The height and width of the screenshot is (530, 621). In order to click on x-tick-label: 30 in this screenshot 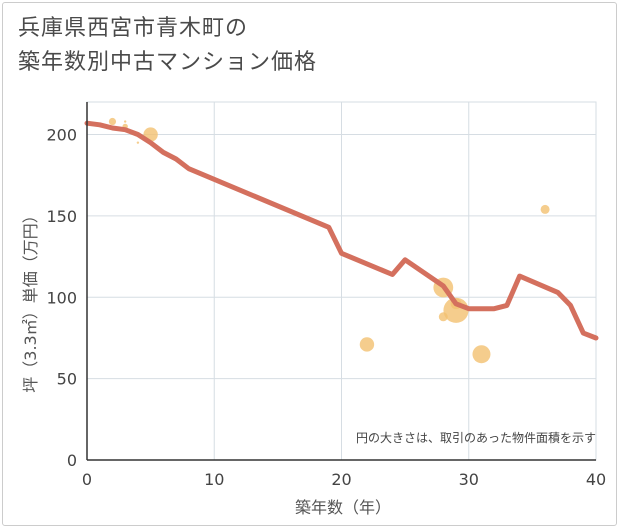, I will do `click(469, 479)`.